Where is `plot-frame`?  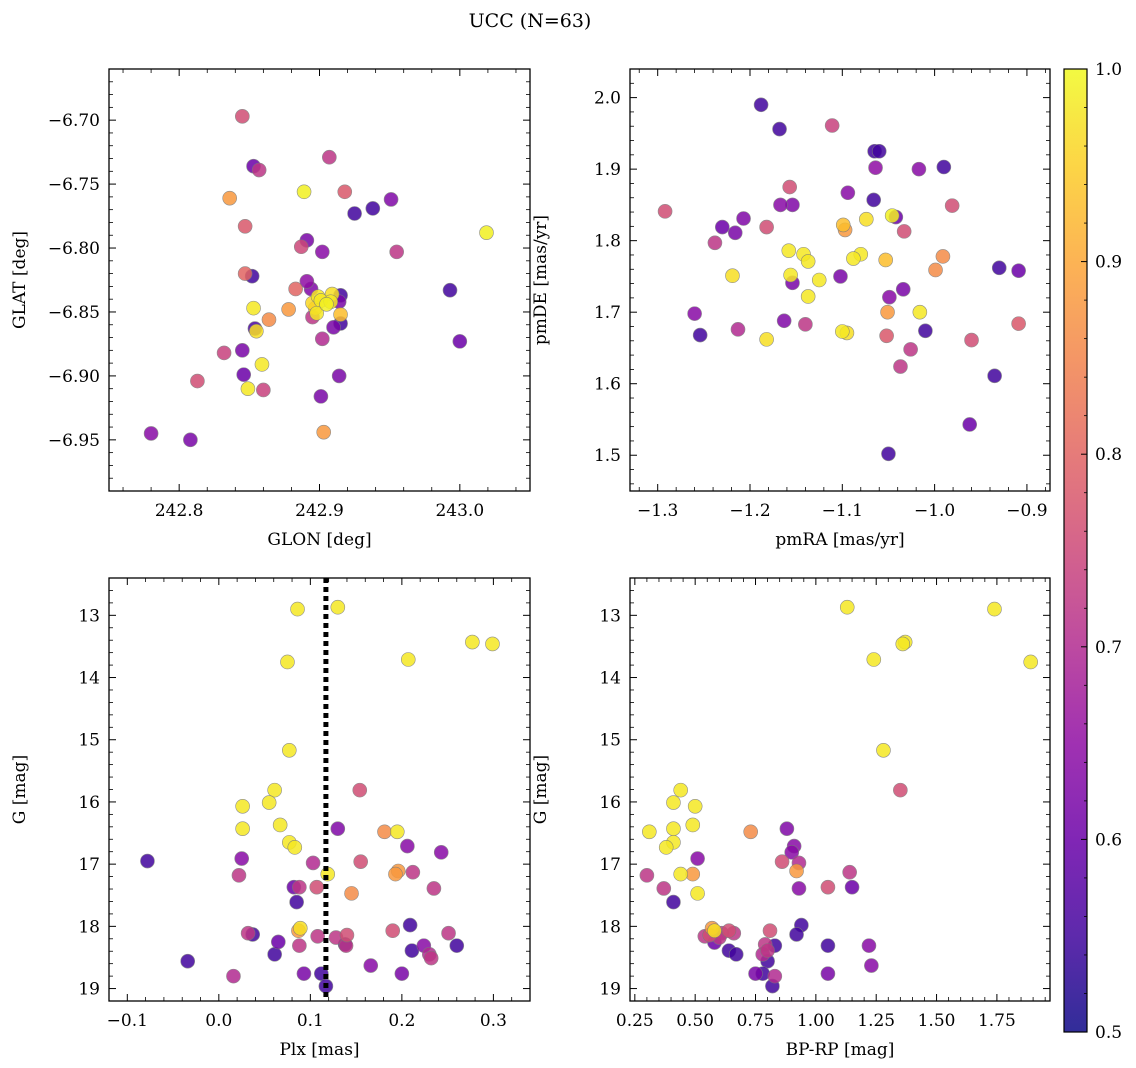 plot-frame is located at coordinates (840, 789).